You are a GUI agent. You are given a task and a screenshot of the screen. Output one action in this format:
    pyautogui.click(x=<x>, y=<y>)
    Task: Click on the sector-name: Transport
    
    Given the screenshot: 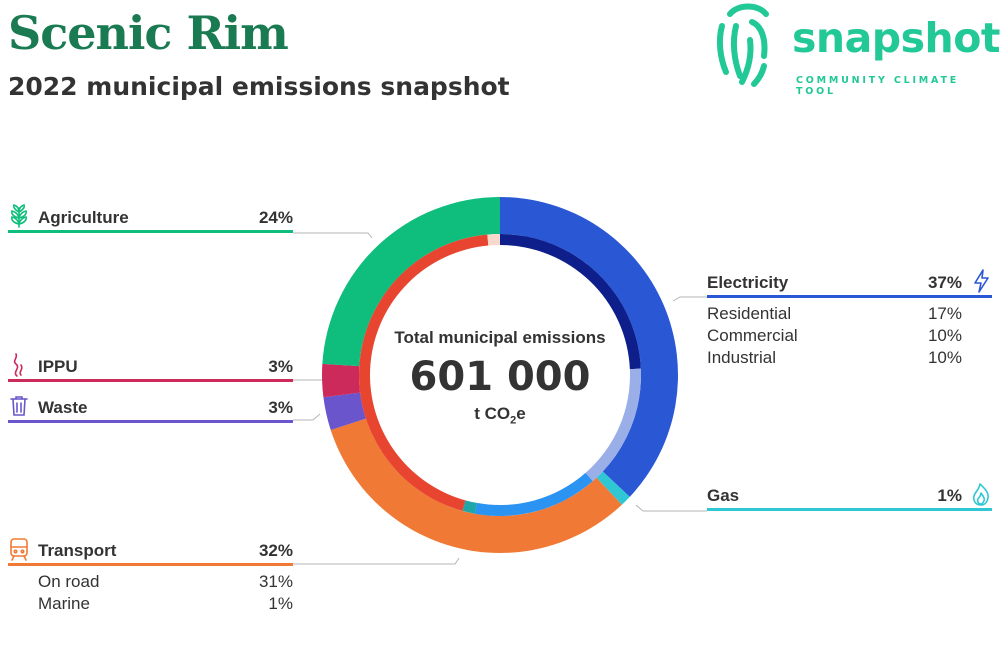 What is the action you would take?
    pyautogui.click(x=77, y=550)
    